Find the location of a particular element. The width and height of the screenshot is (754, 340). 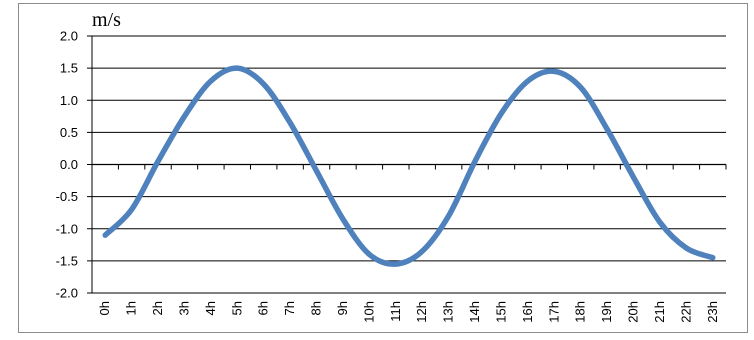

x-tick-label: 15h is located at coordinates (500, 312).